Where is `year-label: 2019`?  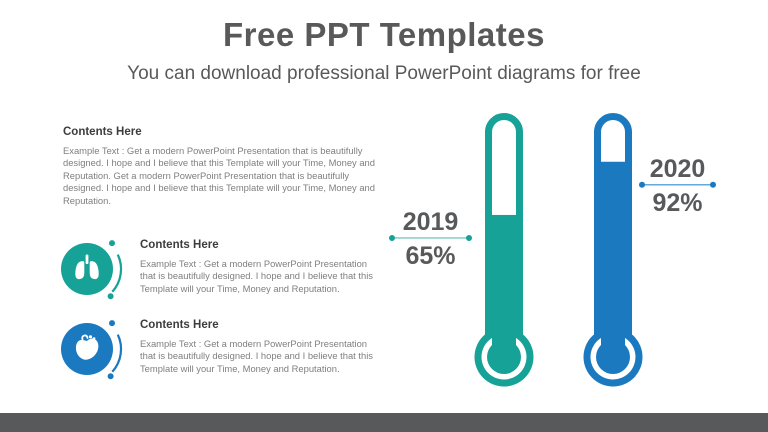 year-label: 2019 is located at coordinates (430, 221).